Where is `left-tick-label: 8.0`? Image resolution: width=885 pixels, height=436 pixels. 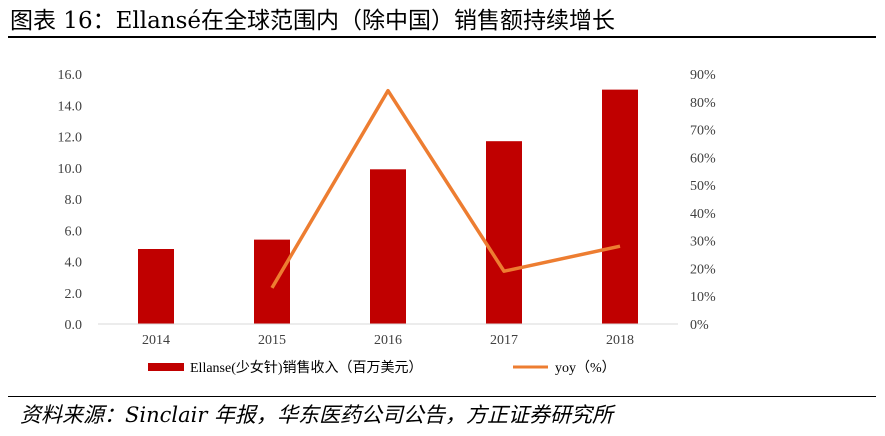
left-tick-label: 8.0 is located at coordinates (74, 200).